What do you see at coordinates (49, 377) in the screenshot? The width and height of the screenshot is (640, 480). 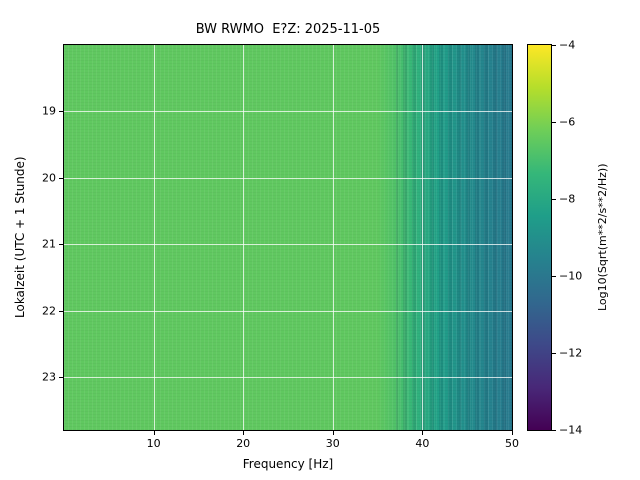 I see `y-tick-label: 23` at bounding box center [49, 377].